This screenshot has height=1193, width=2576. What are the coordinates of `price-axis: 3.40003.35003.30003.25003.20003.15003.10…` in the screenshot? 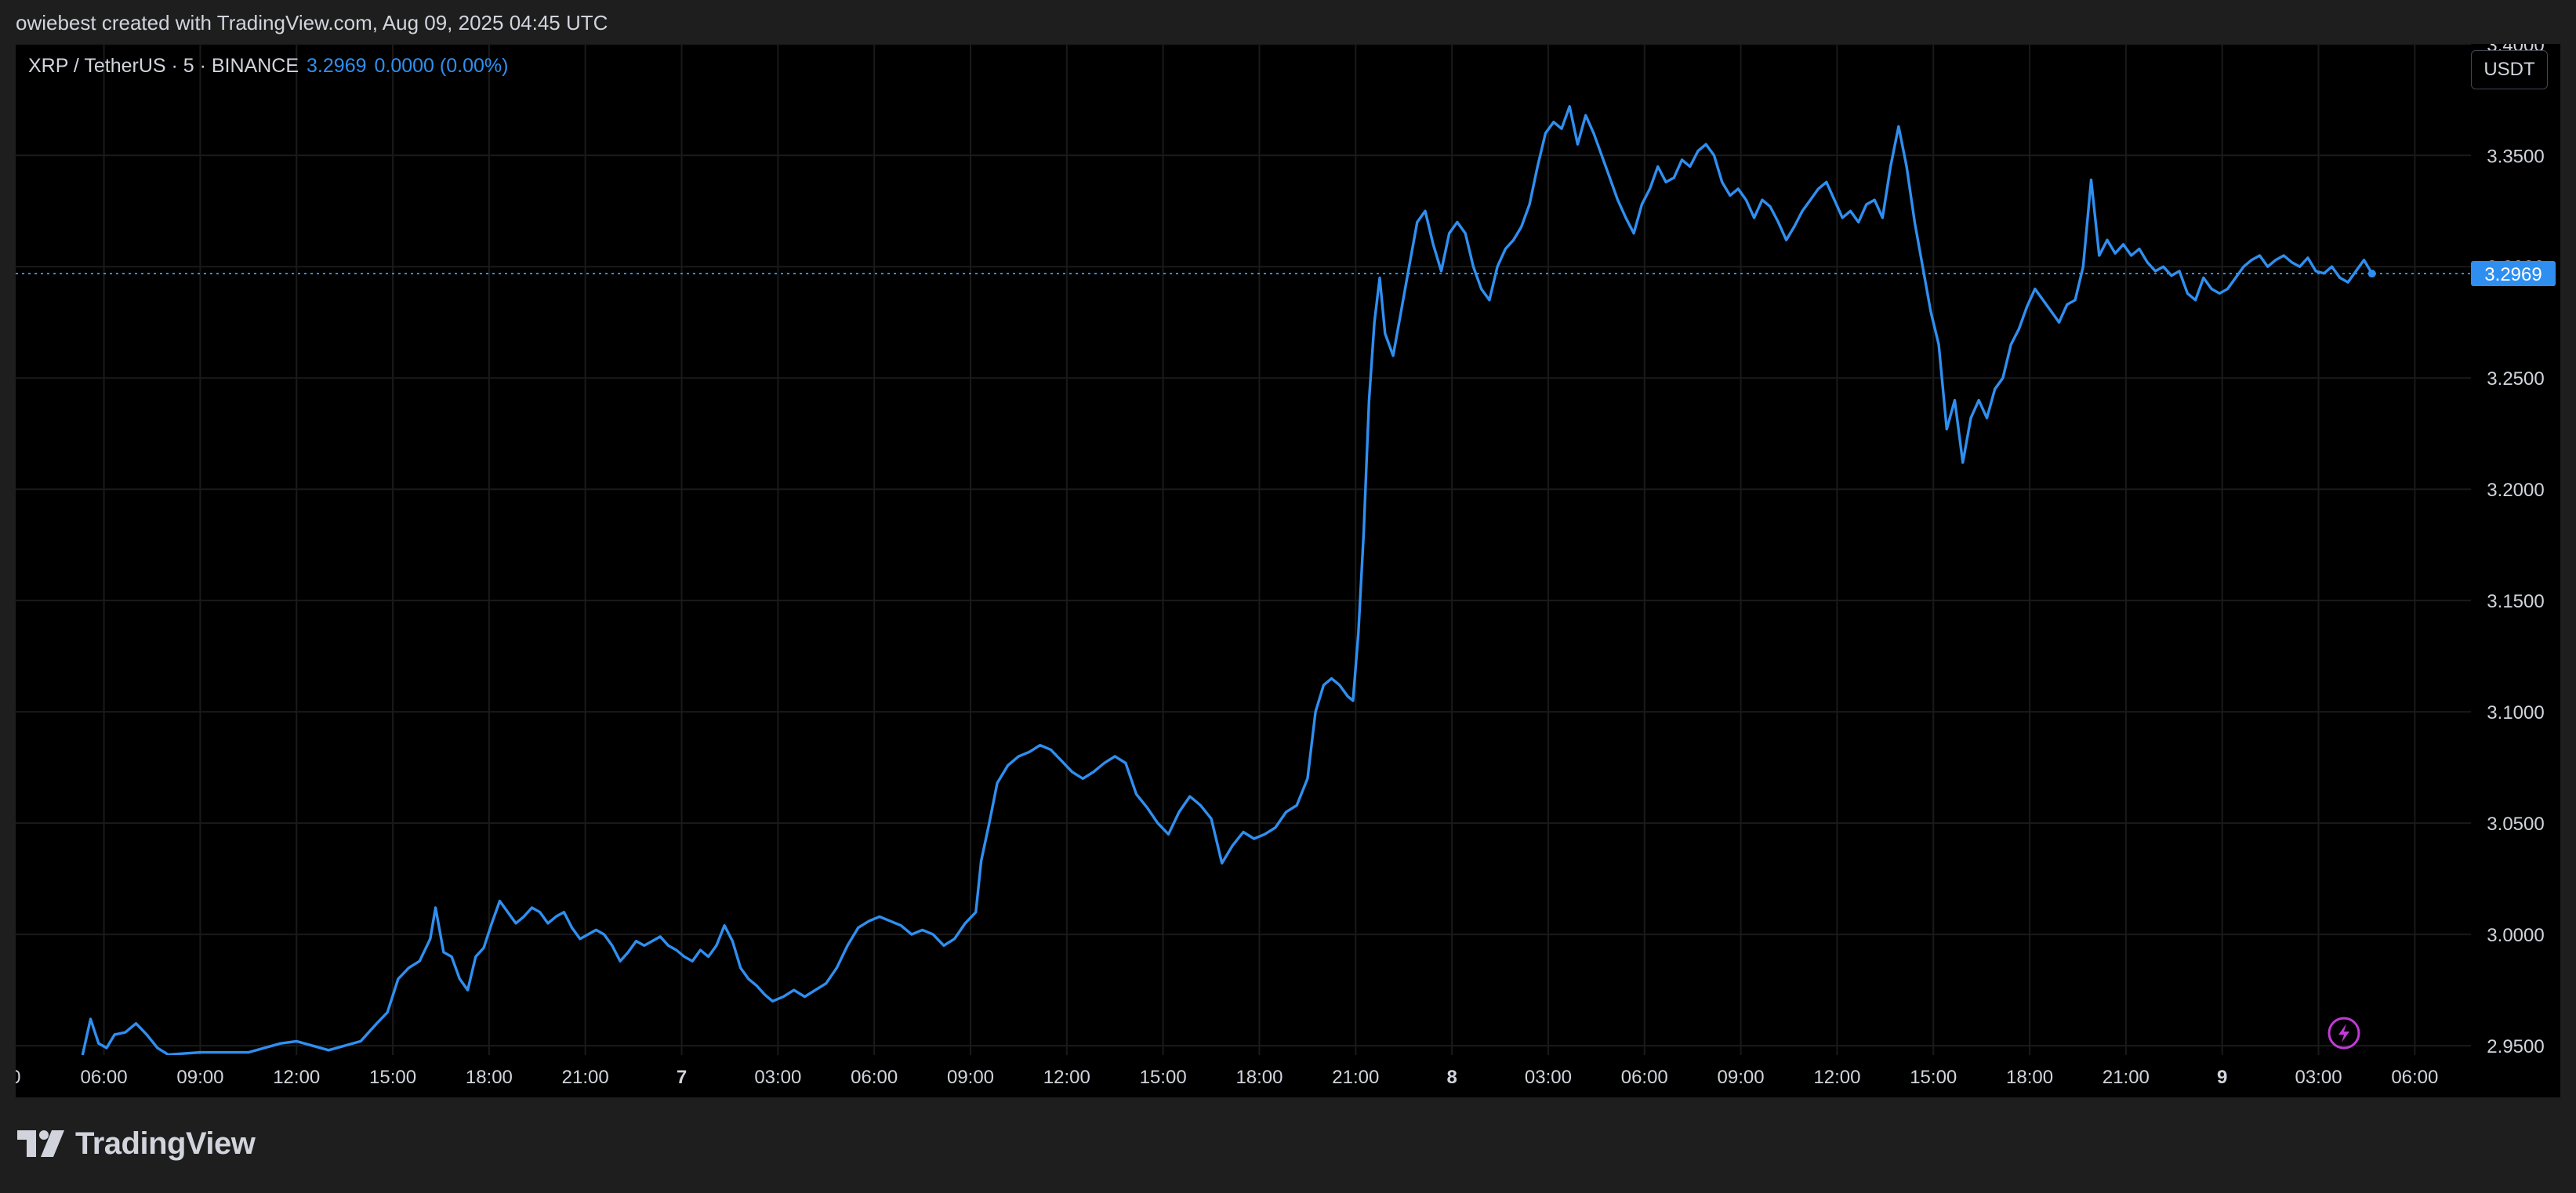 It's located at (2515, 549).